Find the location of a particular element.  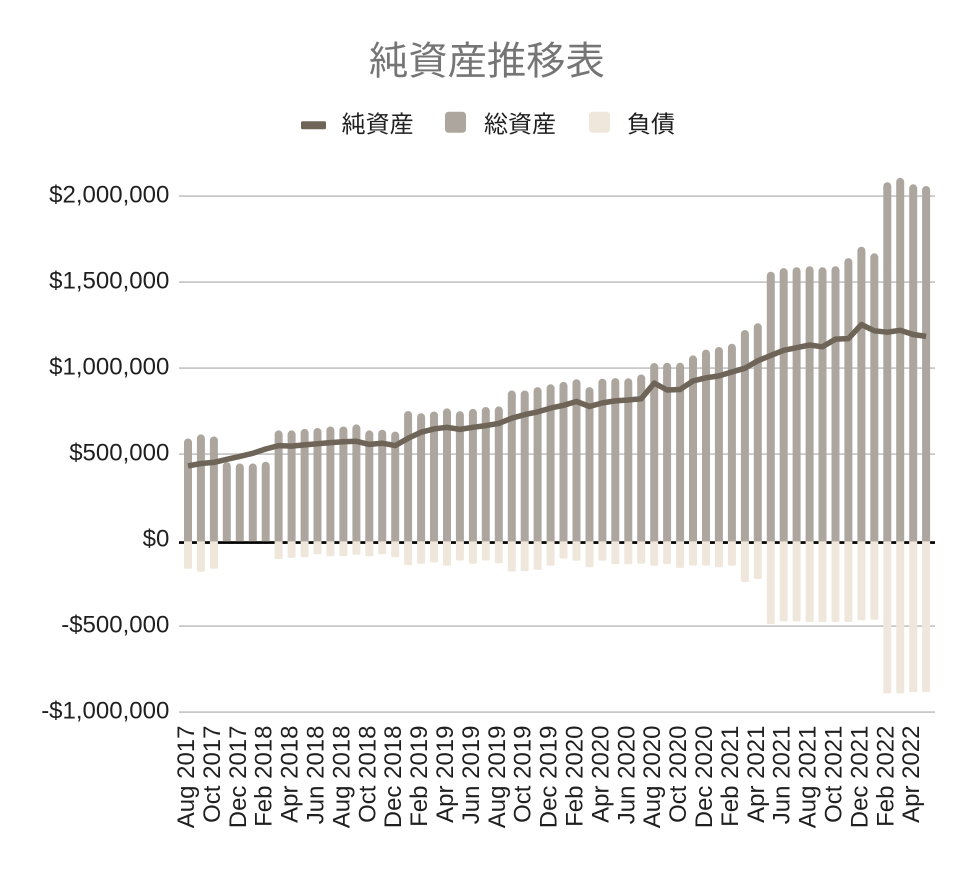

svg-text: Aug 2020 is located at coordinates (652, 777).